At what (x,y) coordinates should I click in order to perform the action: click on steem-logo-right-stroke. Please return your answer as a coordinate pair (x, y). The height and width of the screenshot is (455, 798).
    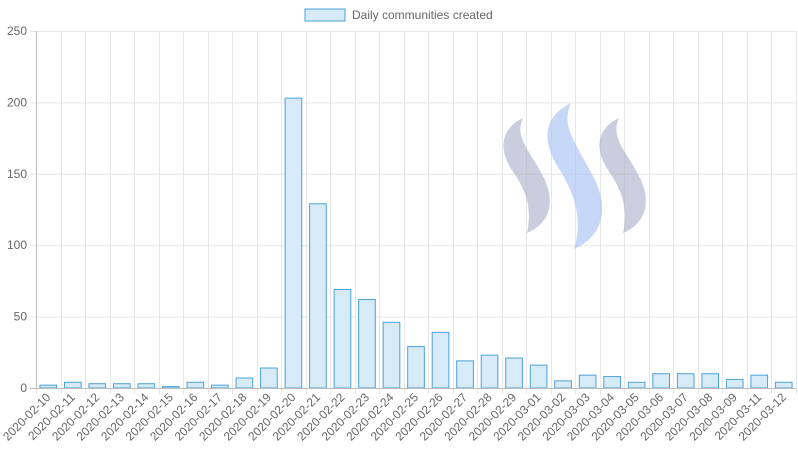
    Looking at the image, I should click on (622, 175).